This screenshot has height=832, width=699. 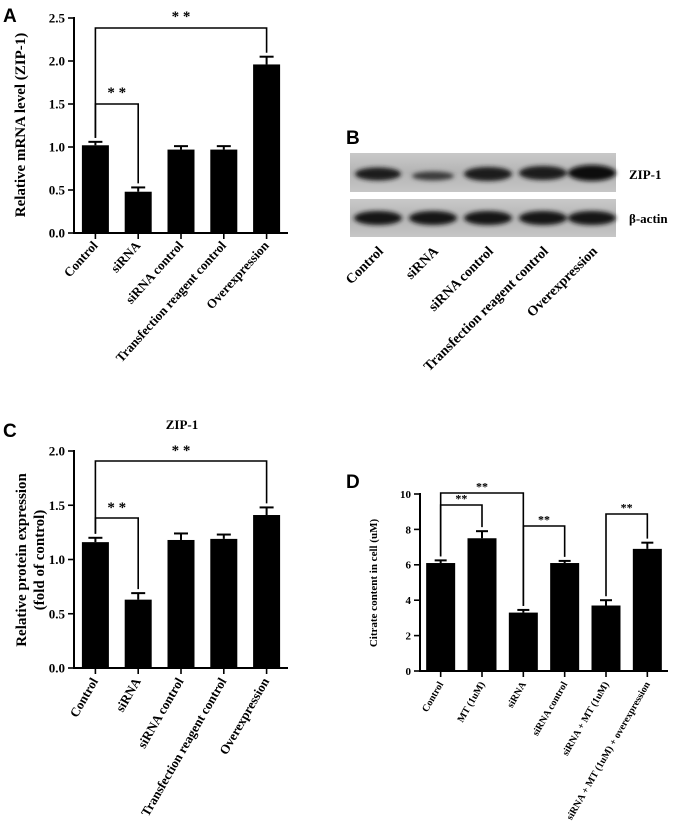 What do you see at coordinates (81, 259) in the screenshot?
I see `chart-a-category-label: Control` at bounding box center [81, 259].